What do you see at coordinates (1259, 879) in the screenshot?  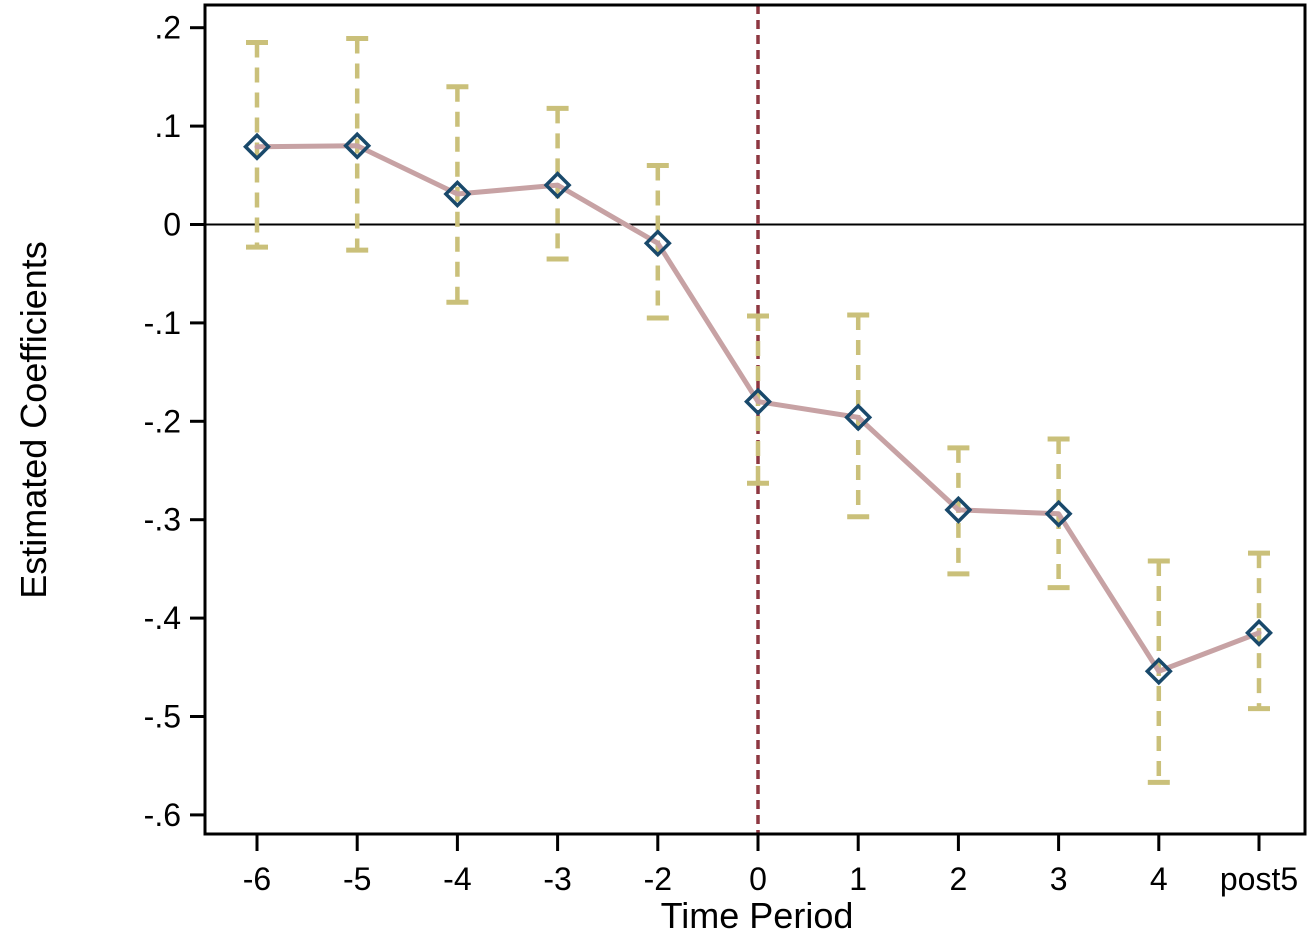 I see `x-tick-label: post5` at bounding box center [1259, 879].